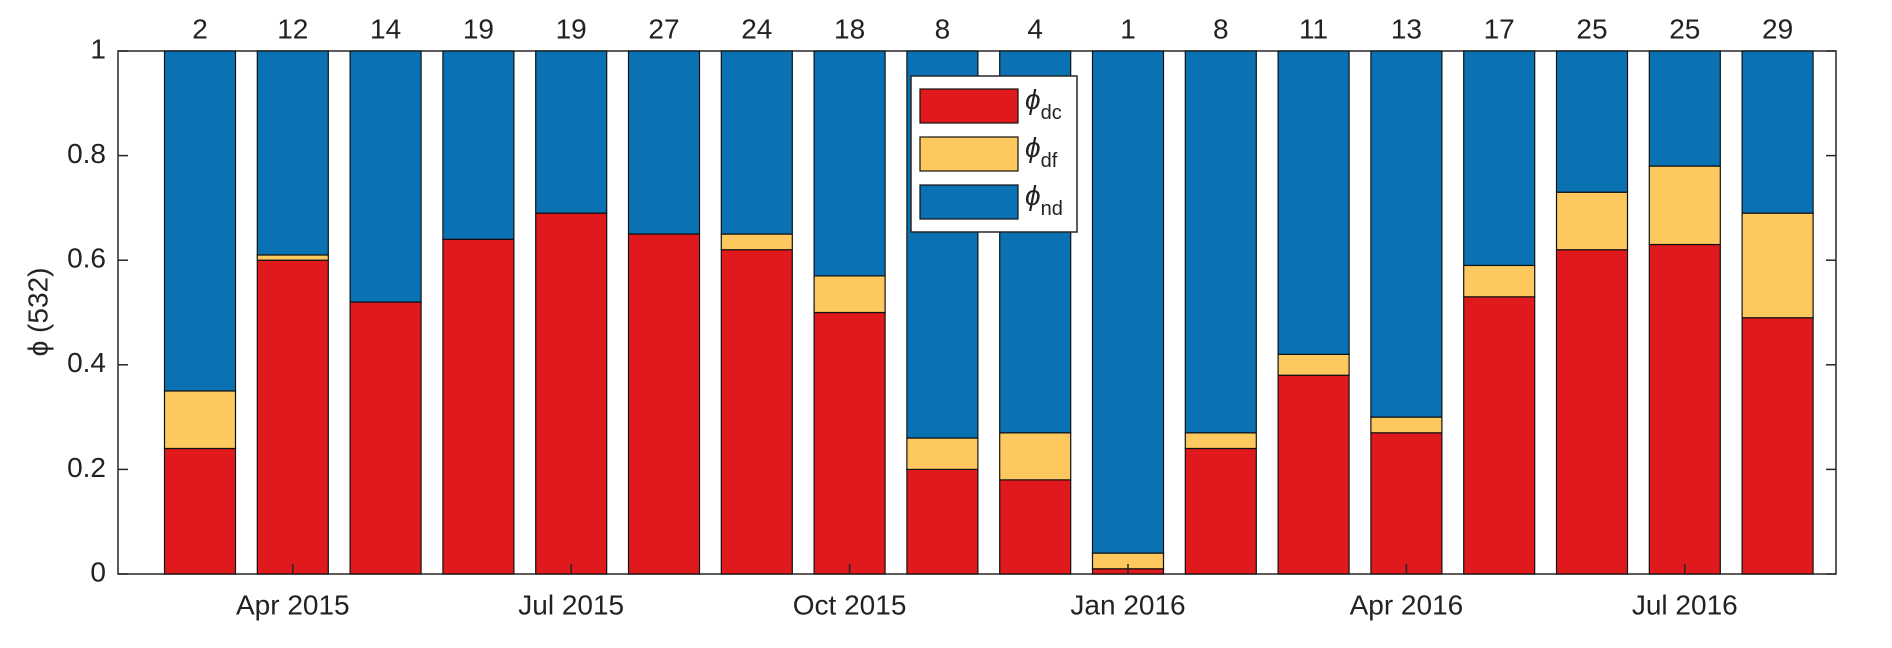 Image resolution: width=1892 pixels, height=648 pixels. Describe the element at coordinates (200, 28) in the screenshot. I see `bar-annotation: 2` at that location.